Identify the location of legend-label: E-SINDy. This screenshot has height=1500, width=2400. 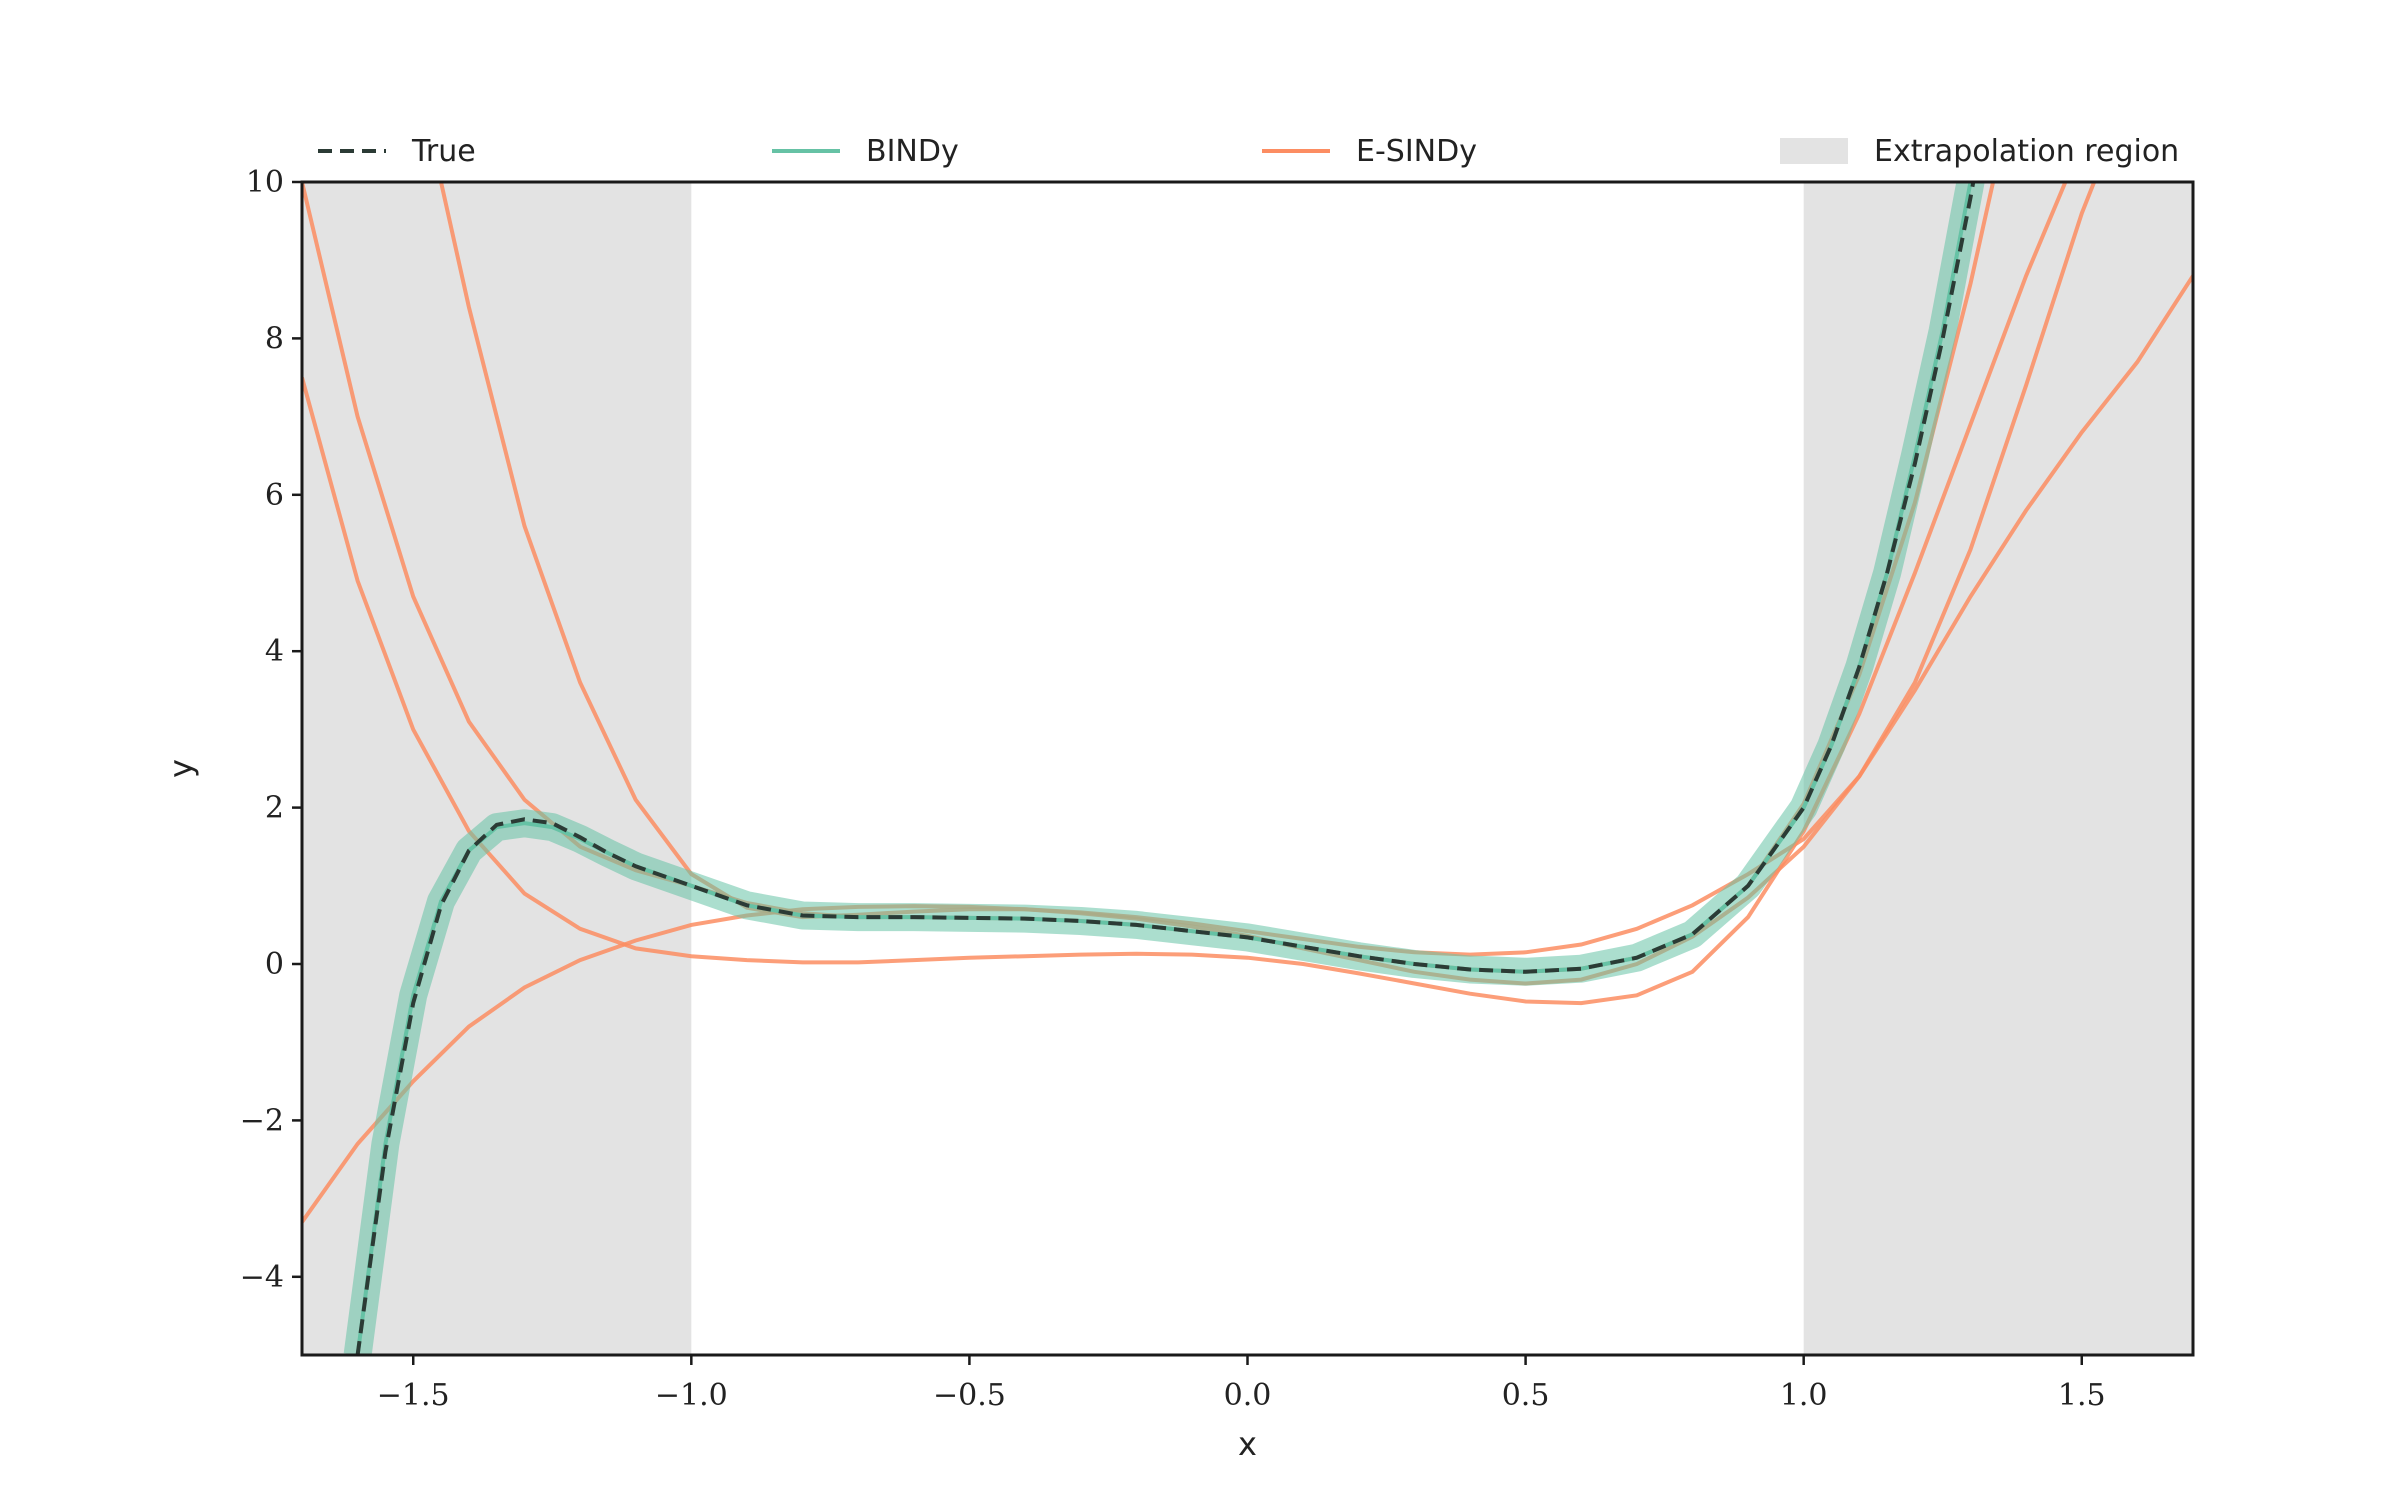
(1416, 151).